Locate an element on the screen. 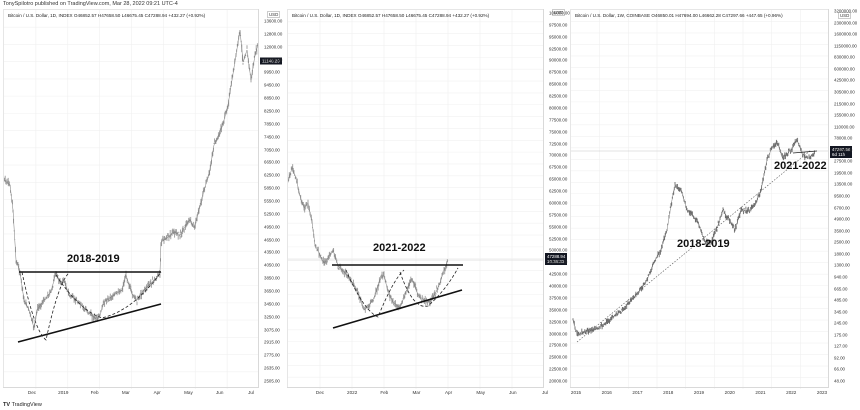  time-tick: Feb is located at coordinates (94, 392).